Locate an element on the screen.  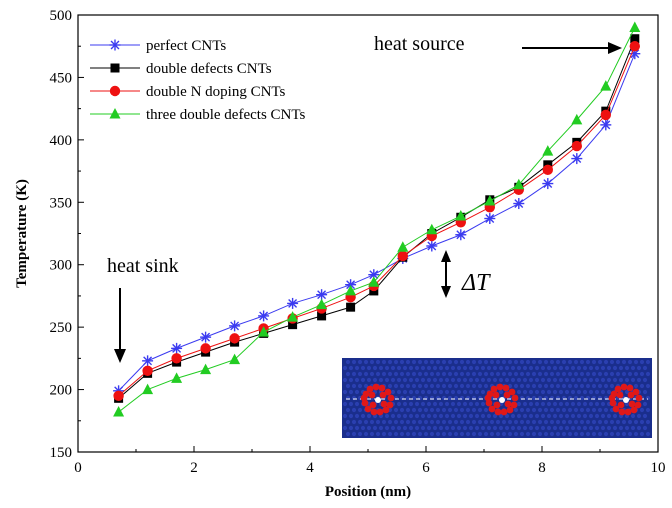
x-axis-title: Position (nm) is located at coordinates (368, 492).